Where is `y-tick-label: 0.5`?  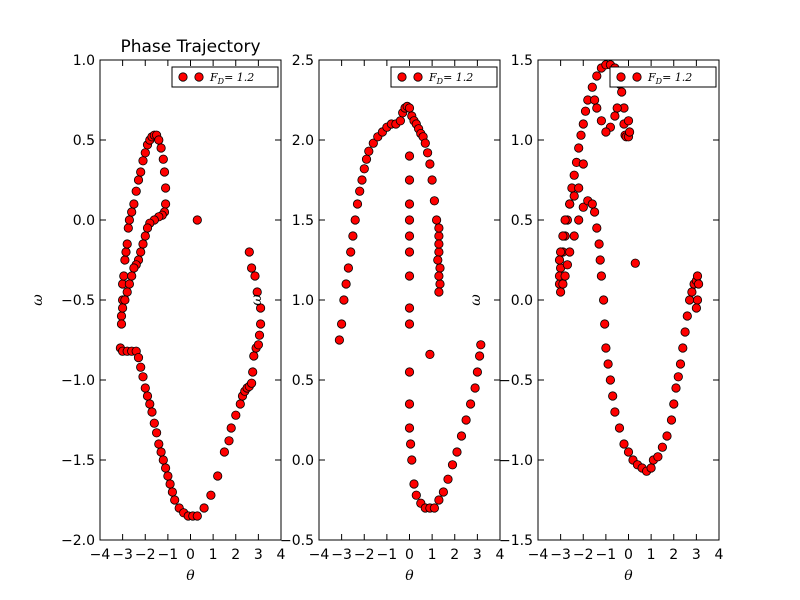
y-tick-label: 0.5 is located at coordinates (303, 381).